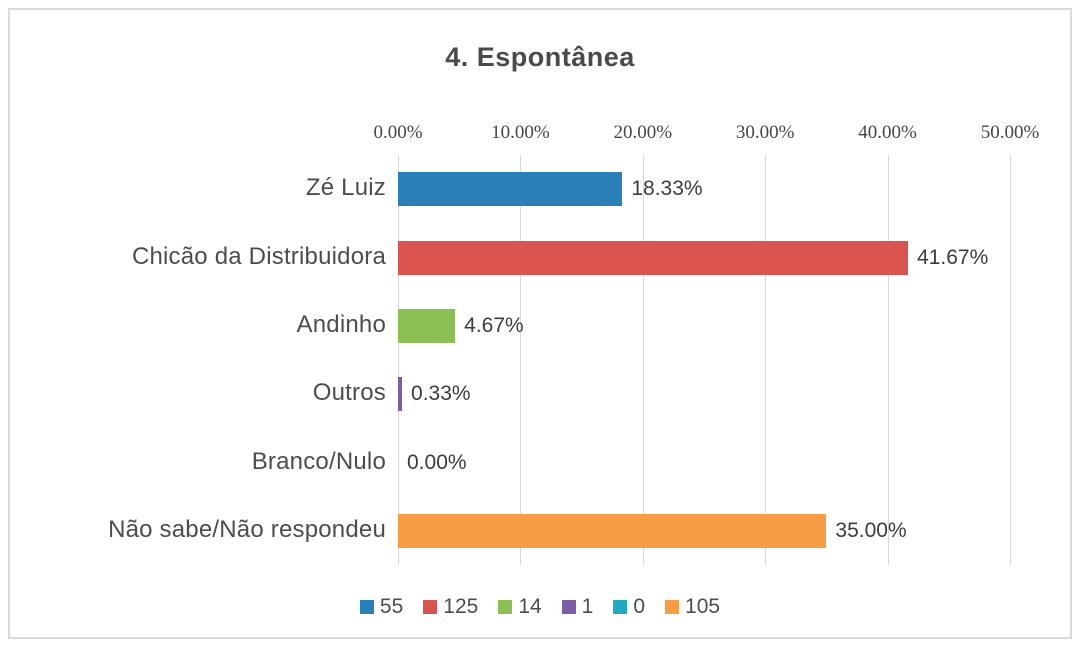 The width and height of the screenshot is (1080, 647). What do you see at coordinates (643, 132) in the screenshot?
I see `x-axis-tick-label: 20.00%` at bounding box center [643, 132].